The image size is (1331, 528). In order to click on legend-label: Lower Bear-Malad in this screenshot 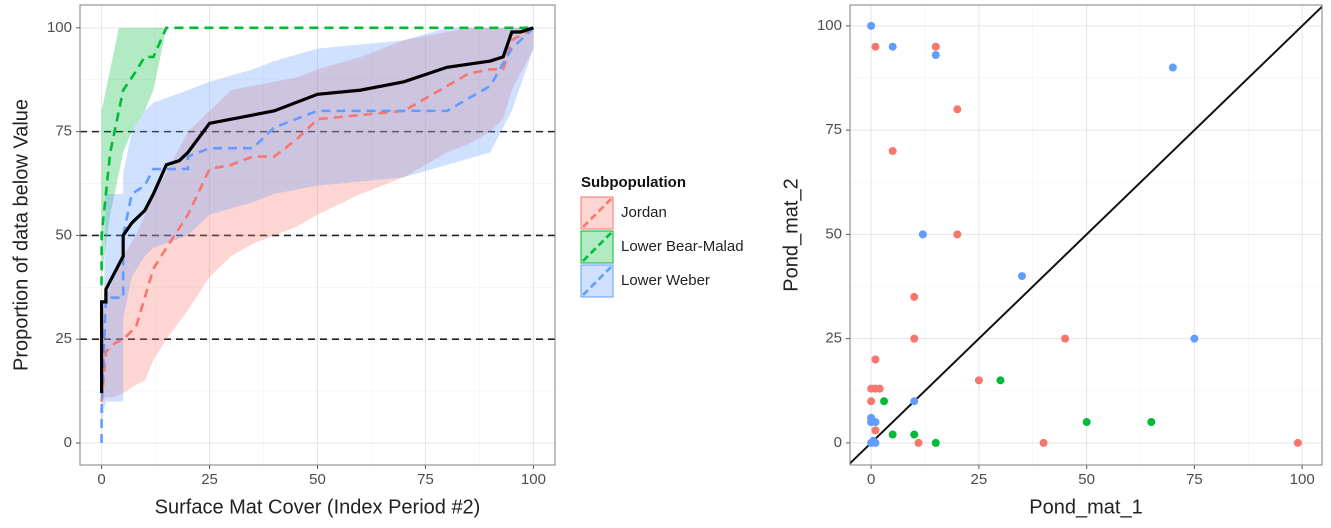, I will do `click(682, 246)`.